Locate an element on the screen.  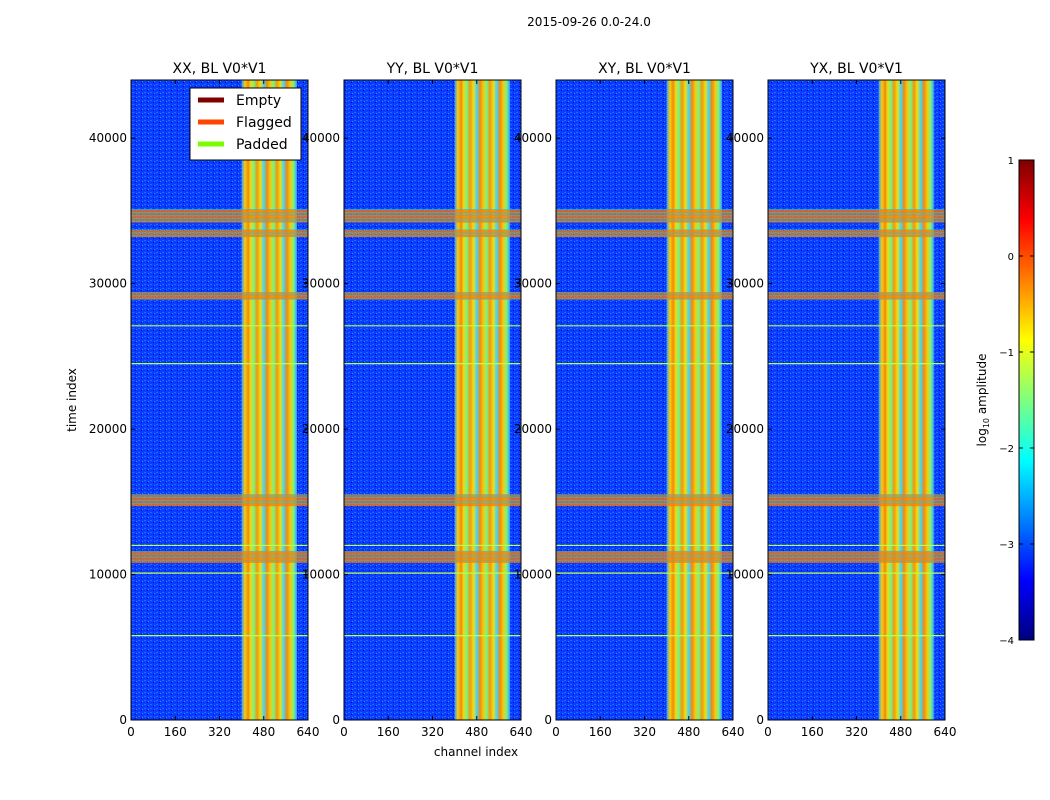
figure-suptitle: 2015-09-26 0.0-24.0 is located at coordinates (589, 22).